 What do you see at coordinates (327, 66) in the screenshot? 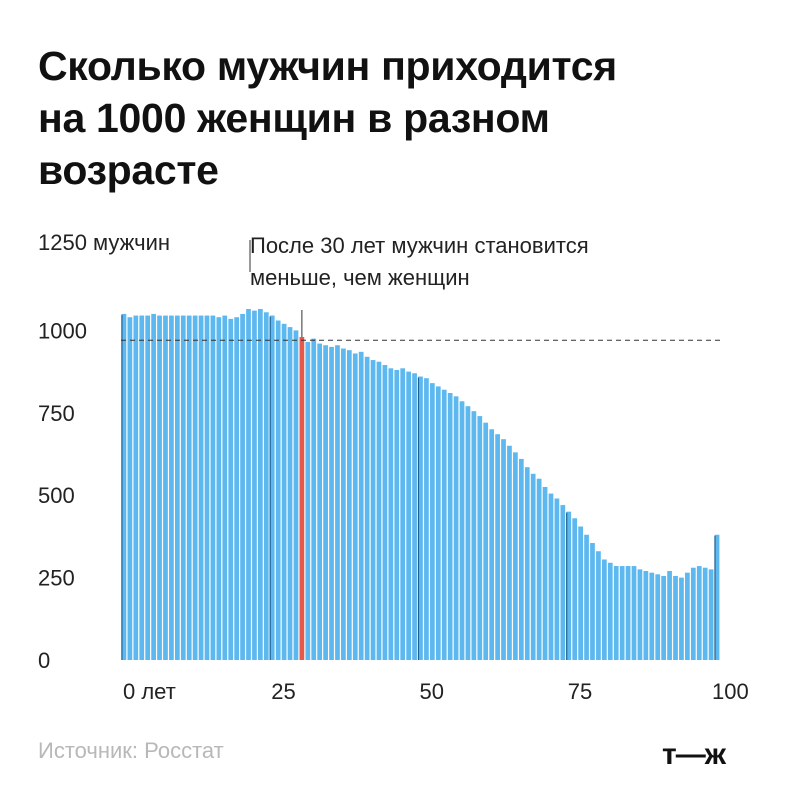
I see `title-line-1: Сколько мужчин приходится` at bounding box center [327, 66].